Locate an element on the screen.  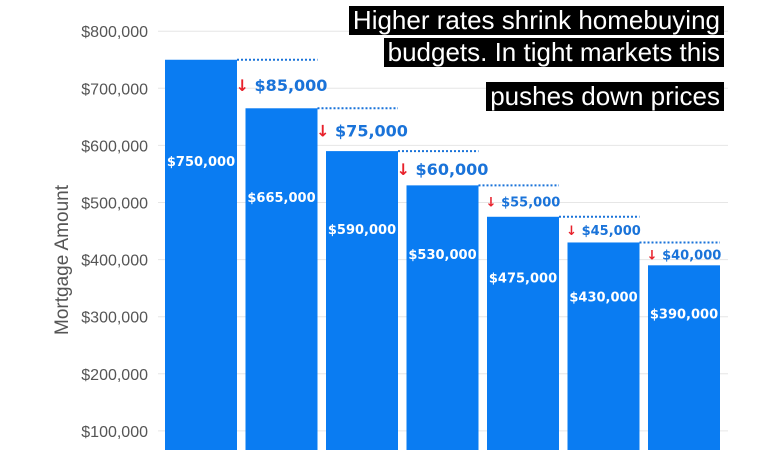
y-tick-label: $500,000 is located at coordinates (114, 204).